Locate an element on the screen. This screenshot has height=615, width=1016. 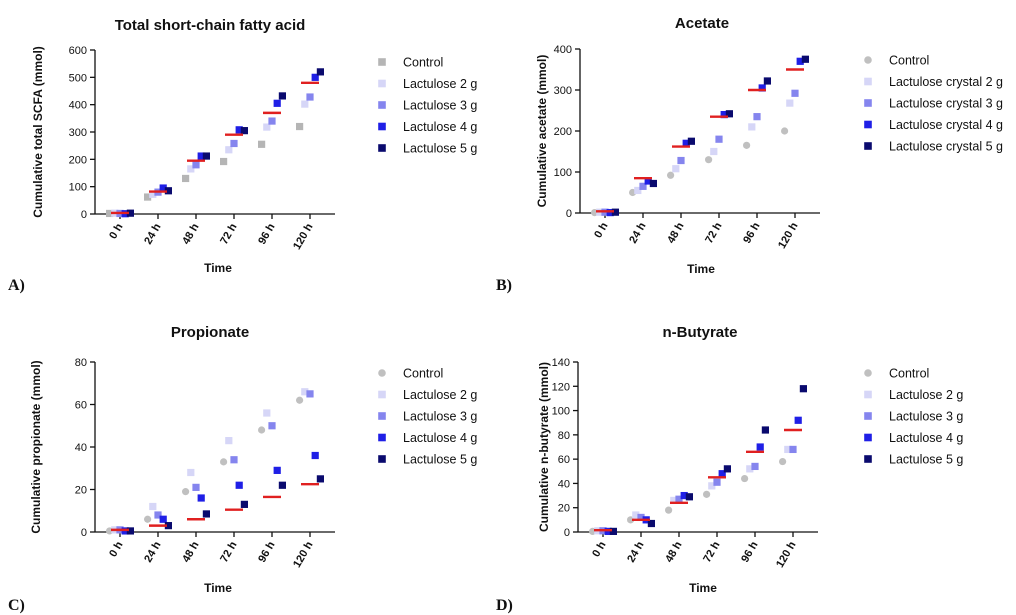
y-axis-label: Cumulative acetate (mmol) is located at coordinates (542, 131).